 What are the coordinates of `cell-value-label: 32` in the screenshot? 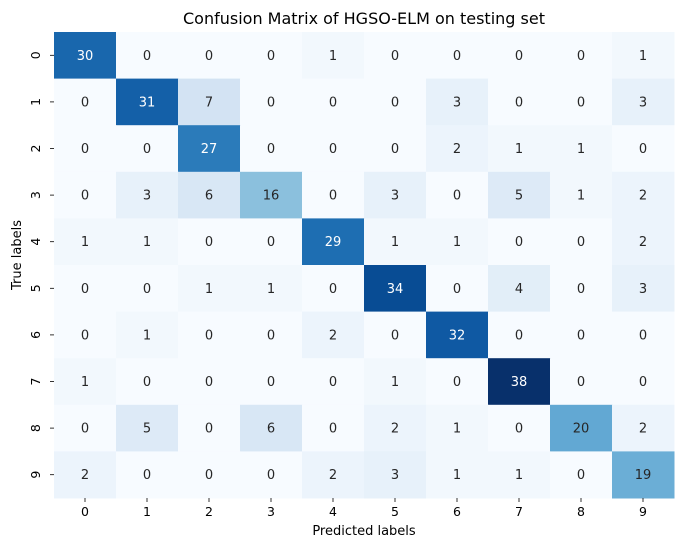 It's located at (457, 335).